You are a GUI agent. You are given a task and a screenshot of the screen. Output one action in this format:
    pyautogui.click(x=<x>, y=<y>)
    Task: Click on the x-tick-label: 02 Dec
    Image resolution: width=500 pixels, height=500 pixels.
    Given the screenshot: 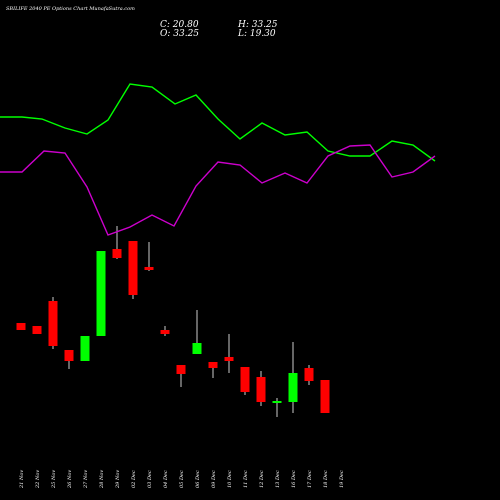 What is the action you would take?
    pyautogui.click(x=134, y=479)
    